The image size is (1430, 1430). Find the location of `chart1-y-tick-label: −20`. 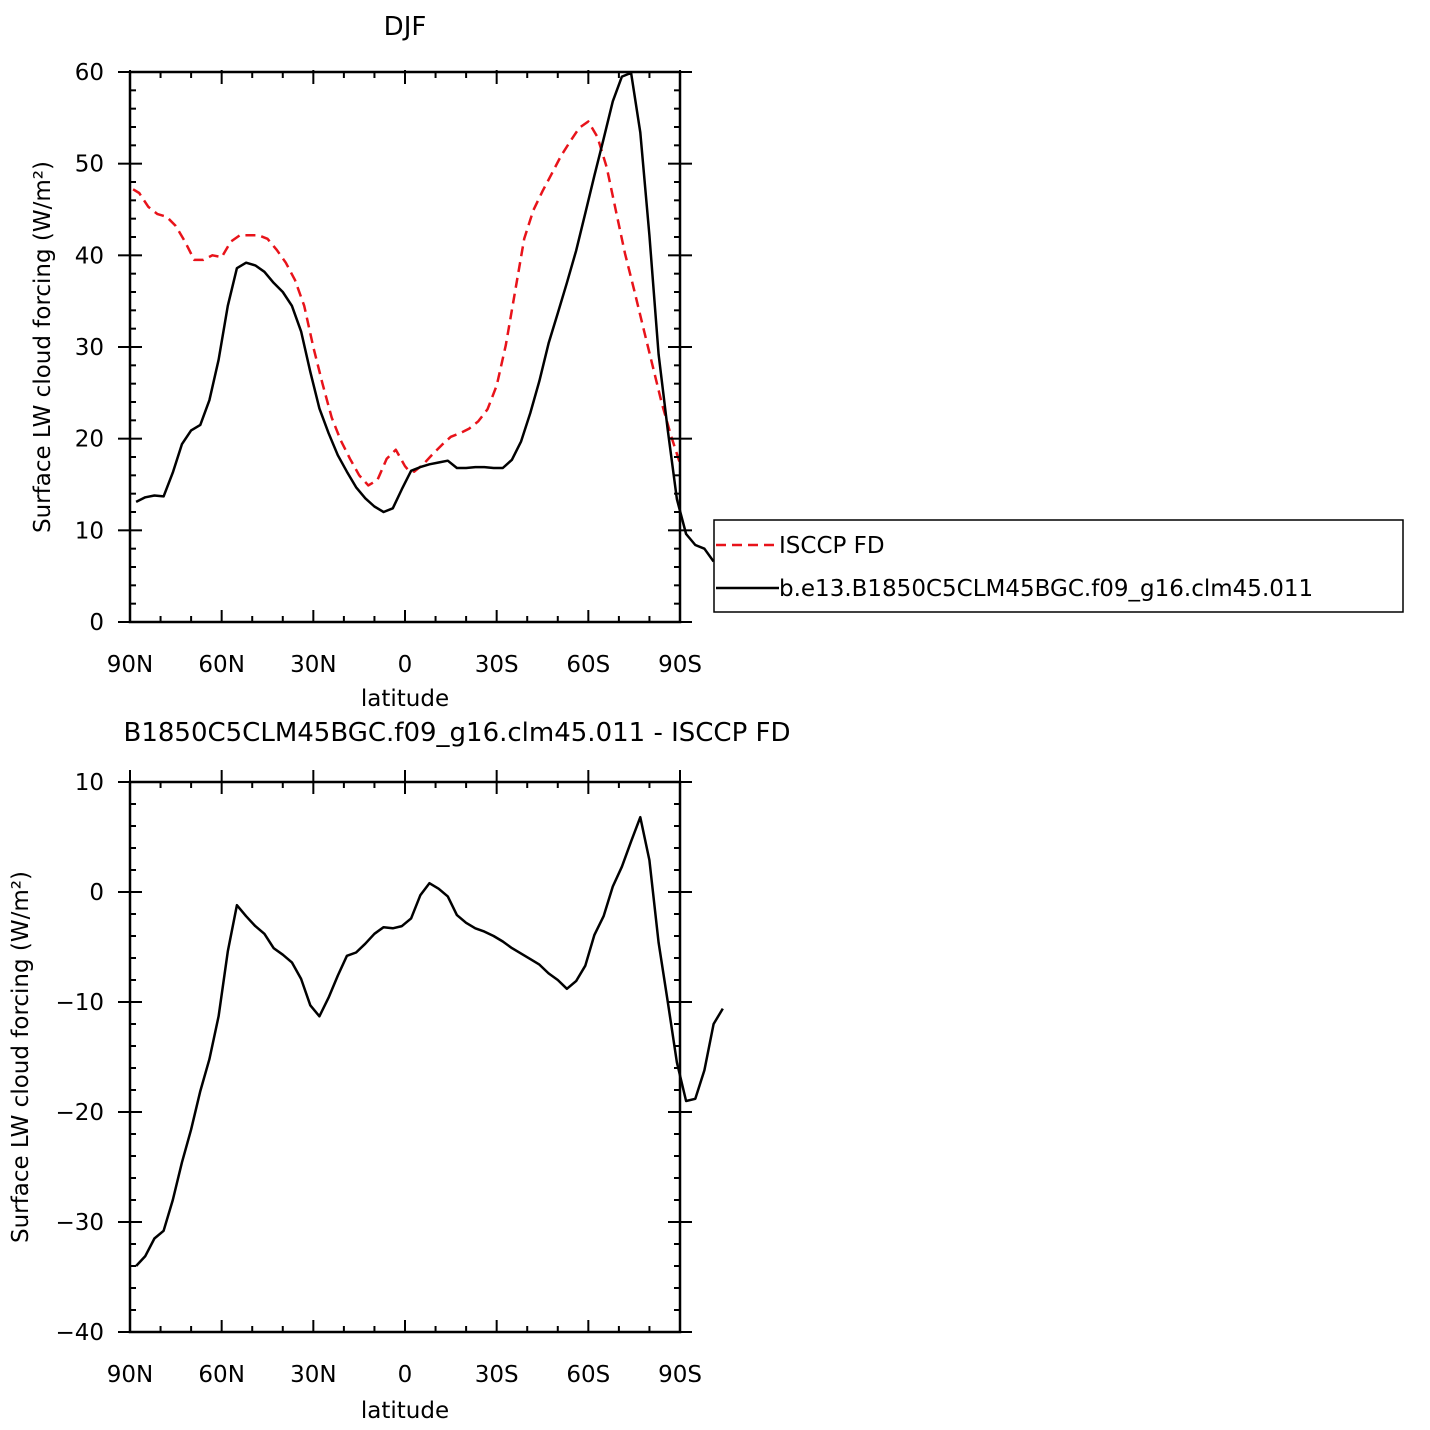

chart1-y-tick-label: −20 is located at coordinates (79, 1113).